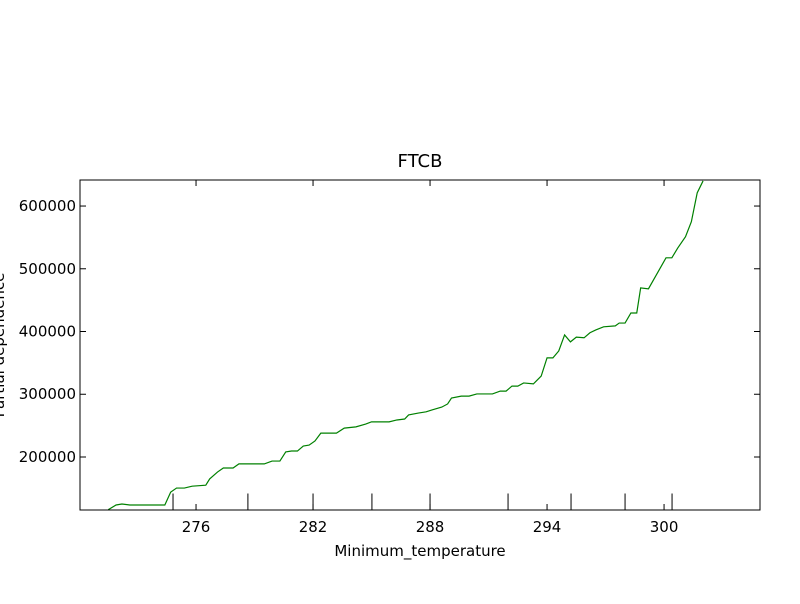 The height and width of the screenshot is (604, 800). I want to click on y-axis-label: Partial dependence, so click(4, 345).